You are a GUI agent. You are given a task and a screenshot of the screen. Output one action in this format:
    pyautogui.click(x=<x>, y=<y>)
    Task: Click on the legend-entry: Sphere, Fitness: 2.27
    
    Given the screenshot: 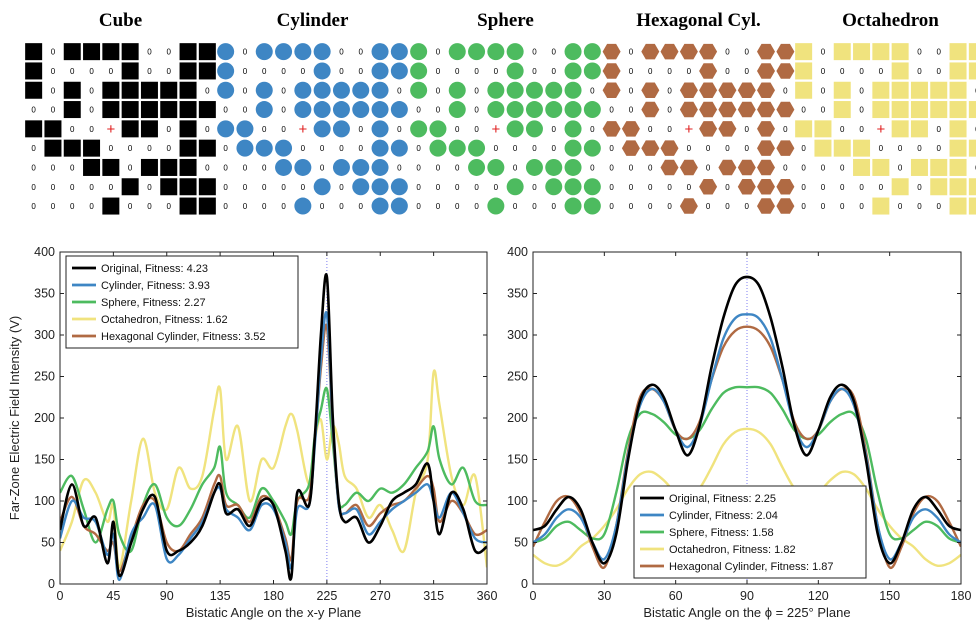 What is the action you would take?
    pyautogui.click(x=153, y=303)
    